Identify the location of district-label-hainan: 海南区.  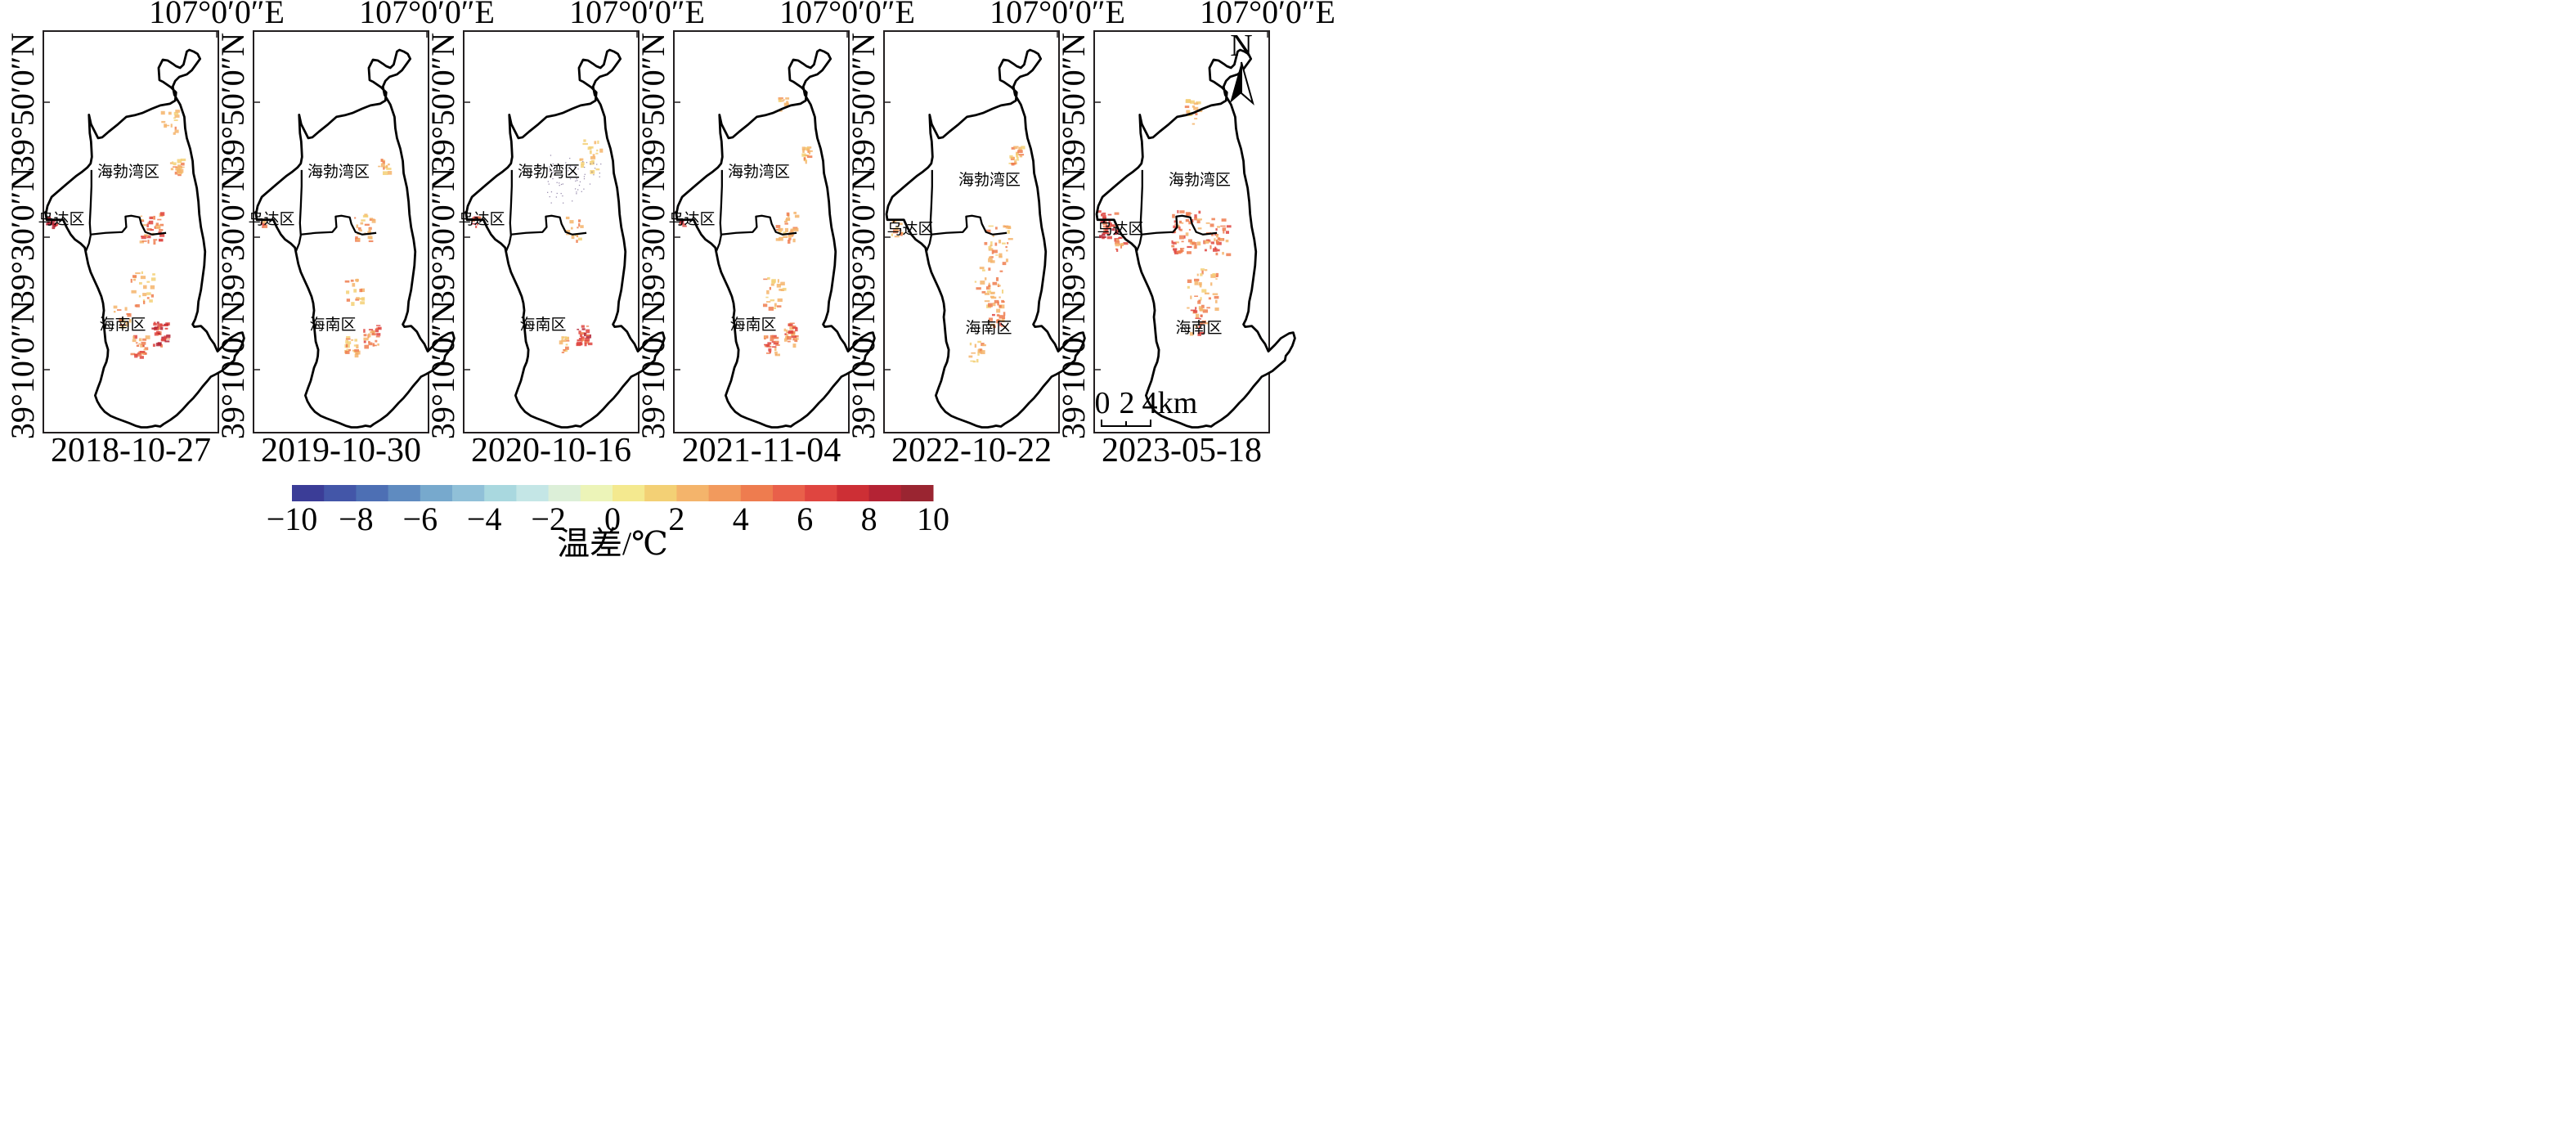
(333, 325).